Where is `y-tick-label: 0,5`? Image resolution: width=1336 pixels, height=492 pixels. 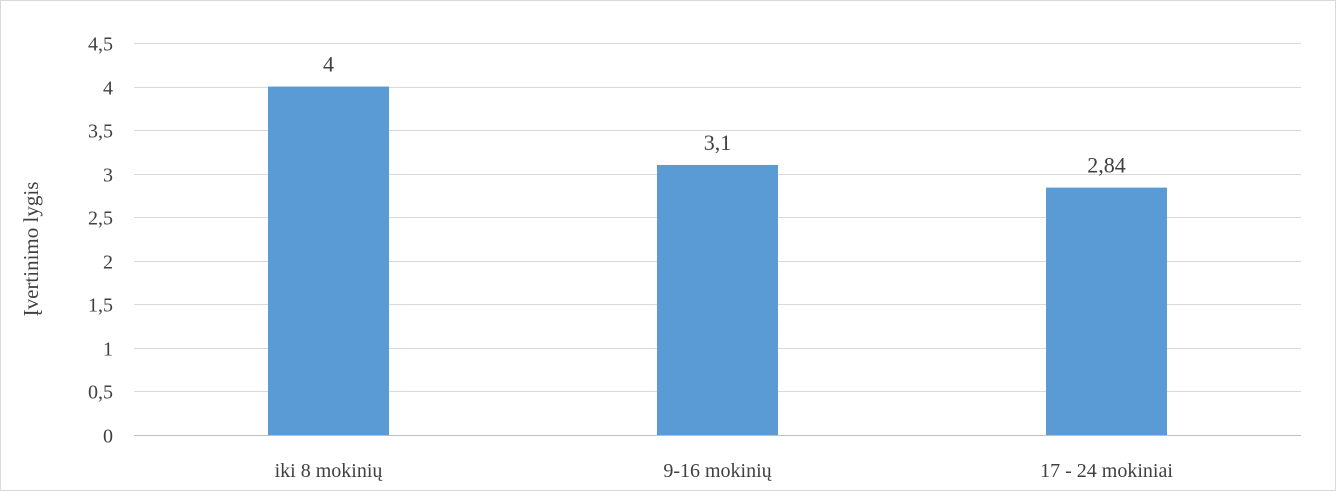 y-tick-label: 0,5 is located at coordinates (100, 393).